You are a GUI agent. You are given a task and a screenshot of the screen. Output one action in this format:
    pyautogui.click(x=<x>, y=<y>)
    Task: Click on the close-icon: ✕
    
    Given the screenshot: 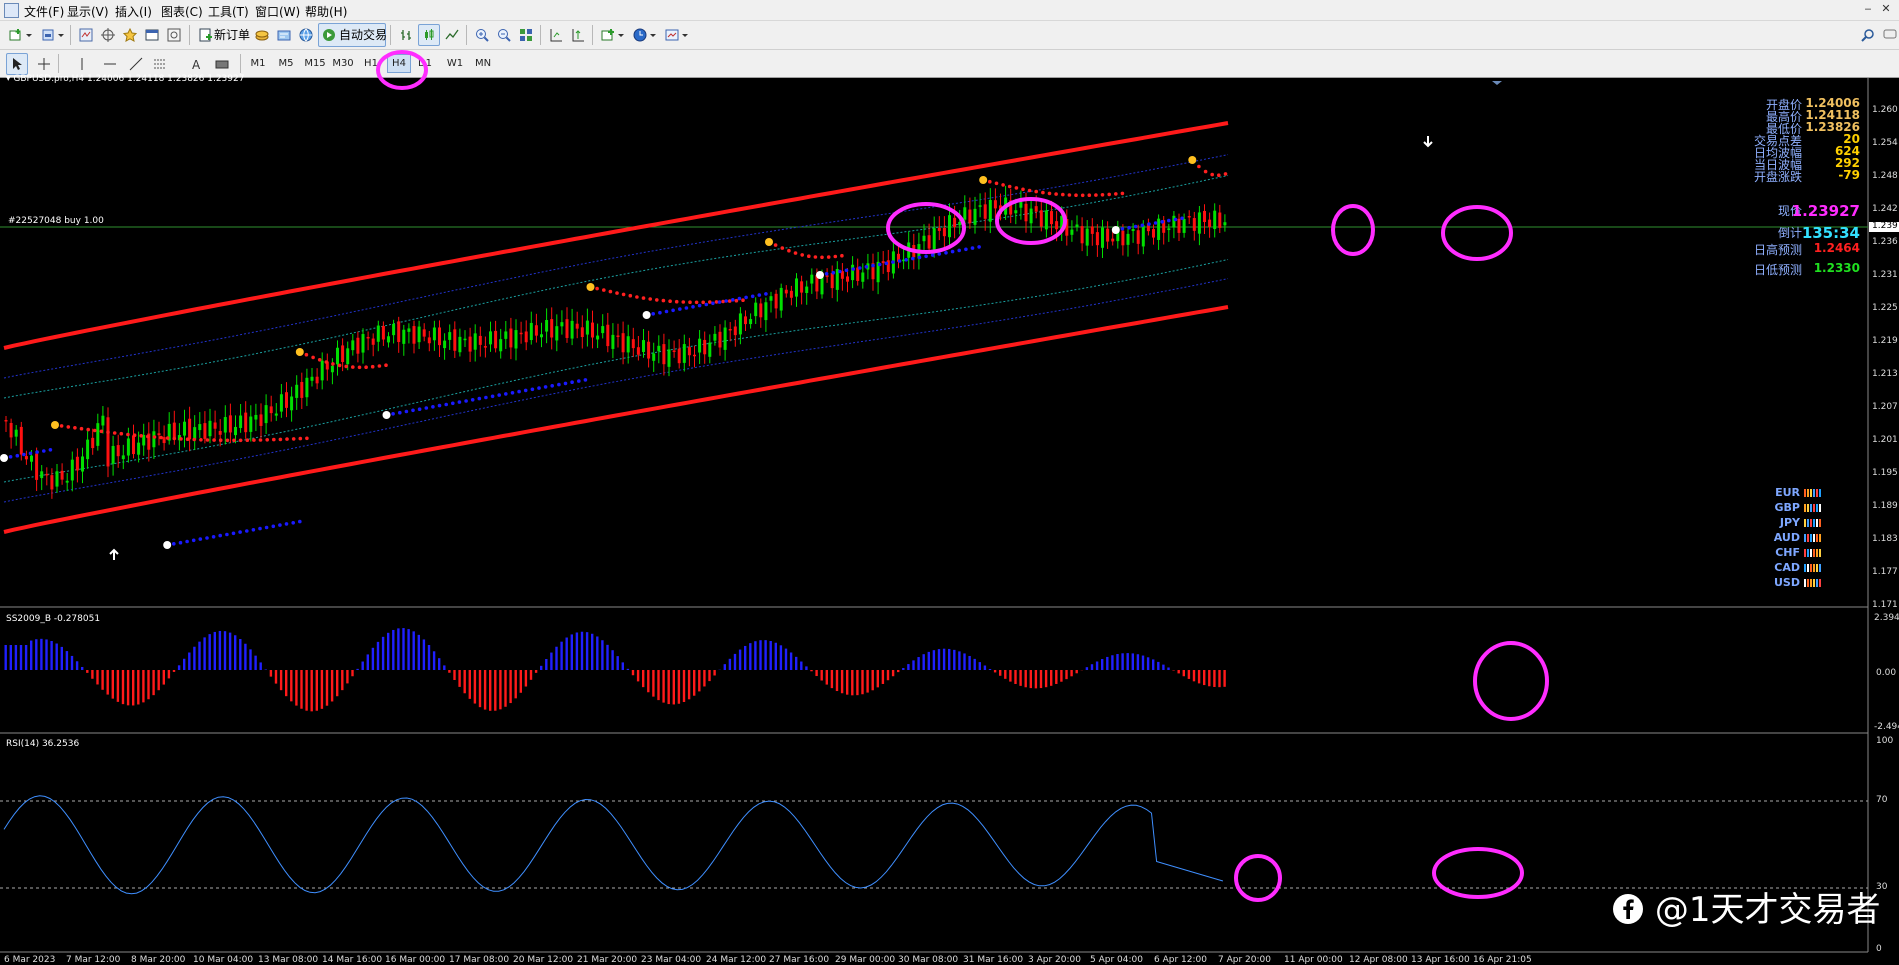 What is the action you would take?
    pyautogui.click(x=1886, y=9)
    